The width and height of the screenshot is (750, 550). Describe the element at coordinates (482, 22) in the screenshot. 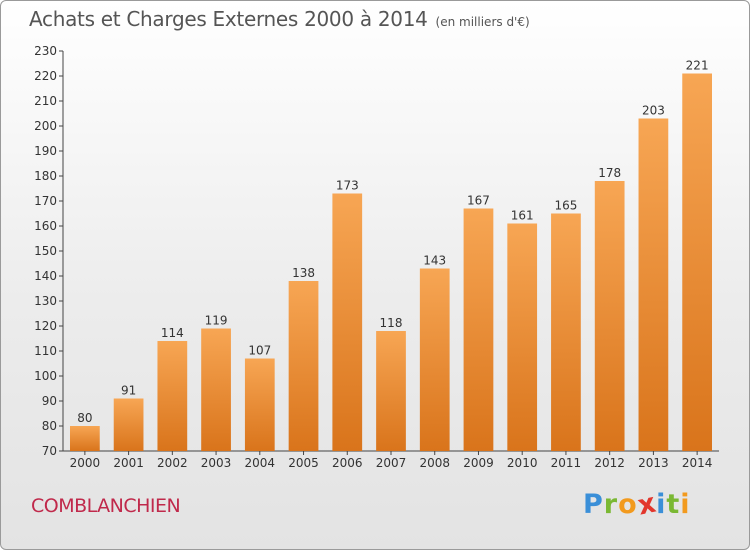

I see `chart-unit-note: (en milliers d'€)` at that location.